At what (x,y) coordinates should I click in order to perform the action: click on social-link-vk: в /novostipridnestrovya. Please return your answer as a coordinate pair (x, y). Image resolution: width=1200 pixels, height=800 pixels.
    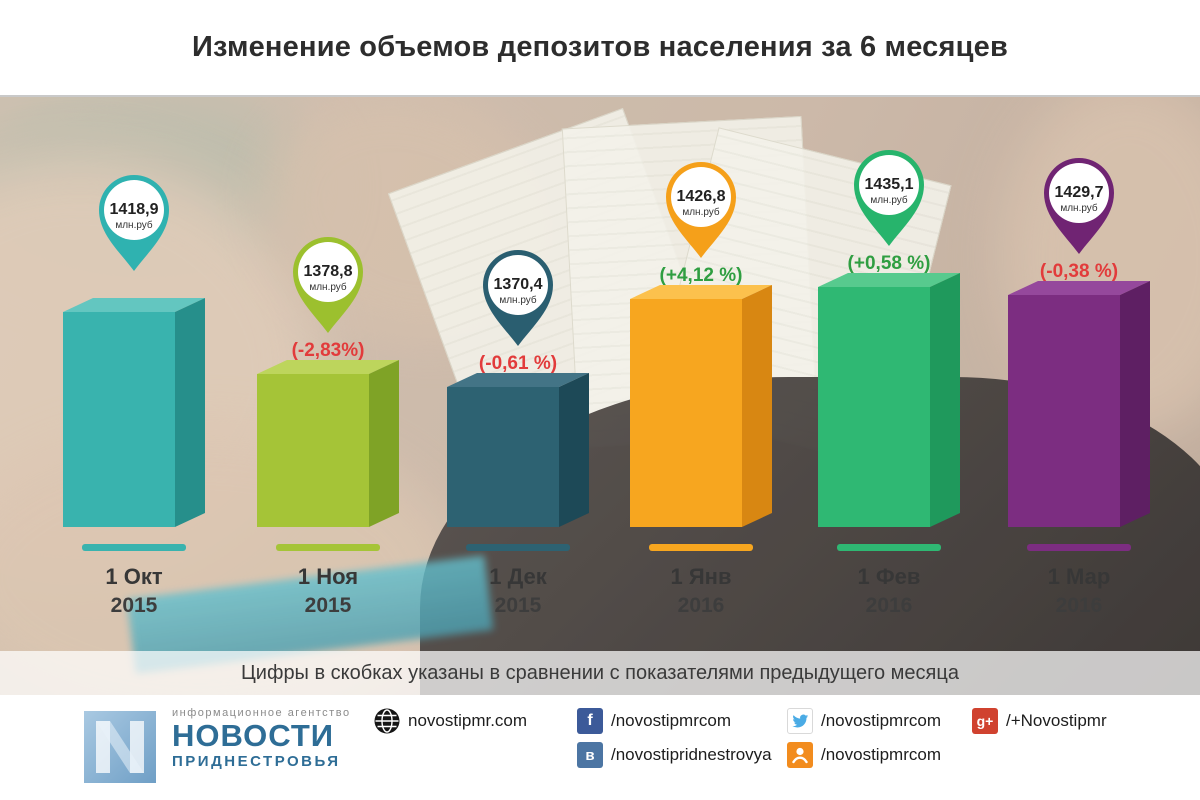
    Looking at the image, I should click on (674, 755).